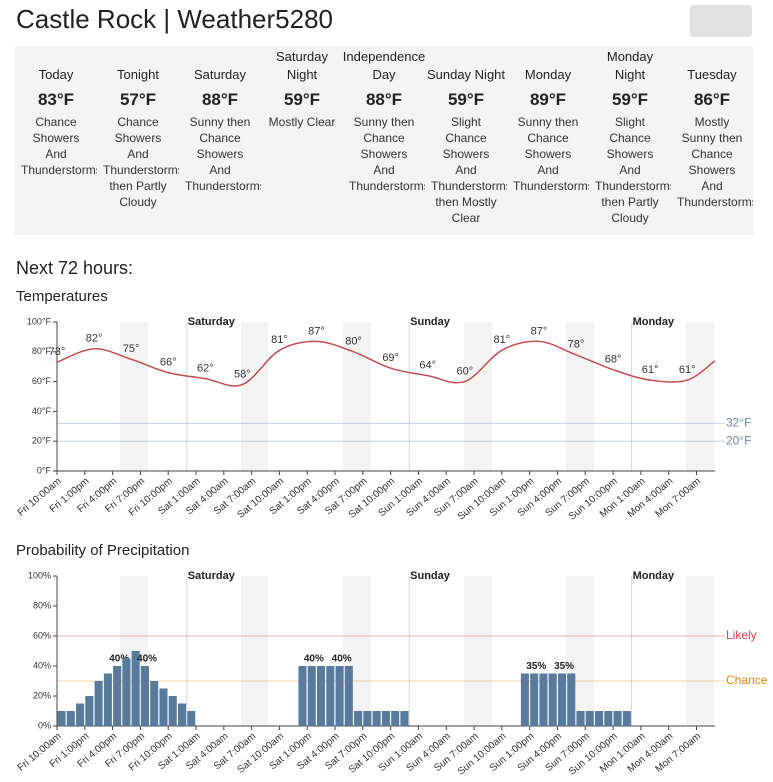  Describe the element at coordinates (384, 65) in the screenshot. I see `period-name: Independence Day` at that location.